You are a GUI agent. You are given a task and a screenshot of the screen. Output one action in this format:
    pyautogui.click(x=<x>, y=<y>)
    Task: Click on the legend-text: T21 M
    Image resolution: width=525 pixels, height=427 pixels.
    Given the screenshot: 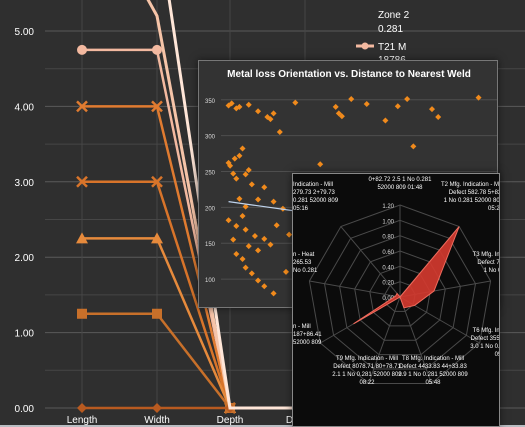 What is the action you would take?
    pyautogui.click(x=392, y=47)
    